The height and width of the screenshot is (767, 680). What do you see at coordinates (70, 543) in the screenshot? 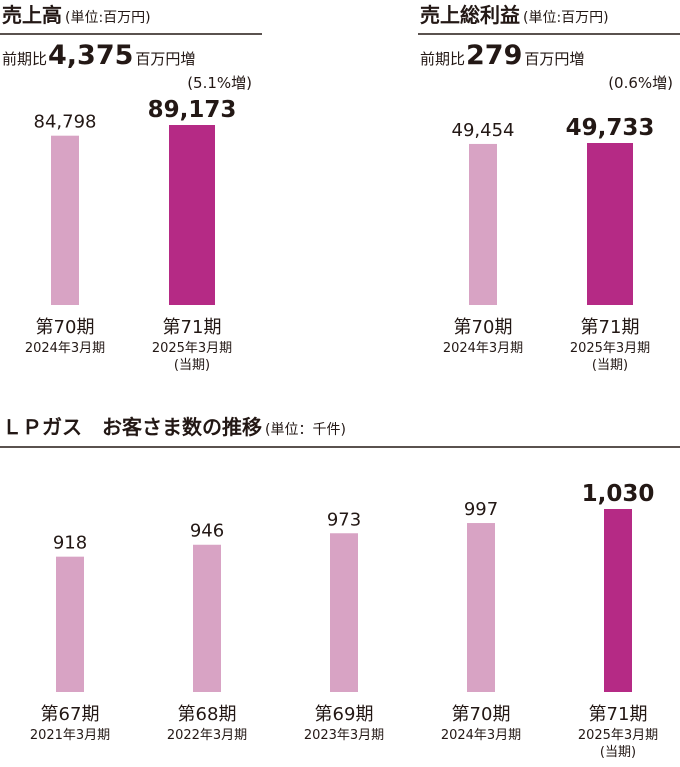
I see `value-label-1: 918` at bounding box center [70, 543].